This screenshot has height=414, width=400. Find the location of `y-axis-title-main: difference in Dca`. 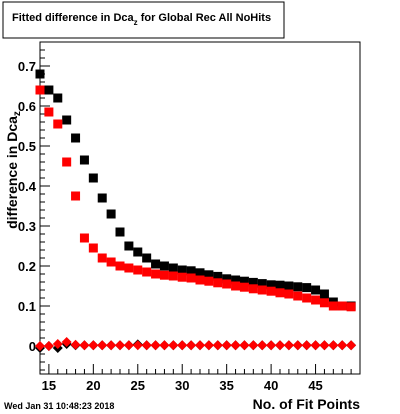

y-axis-title-main: difference in Dca is located at coordinates (12, 172).